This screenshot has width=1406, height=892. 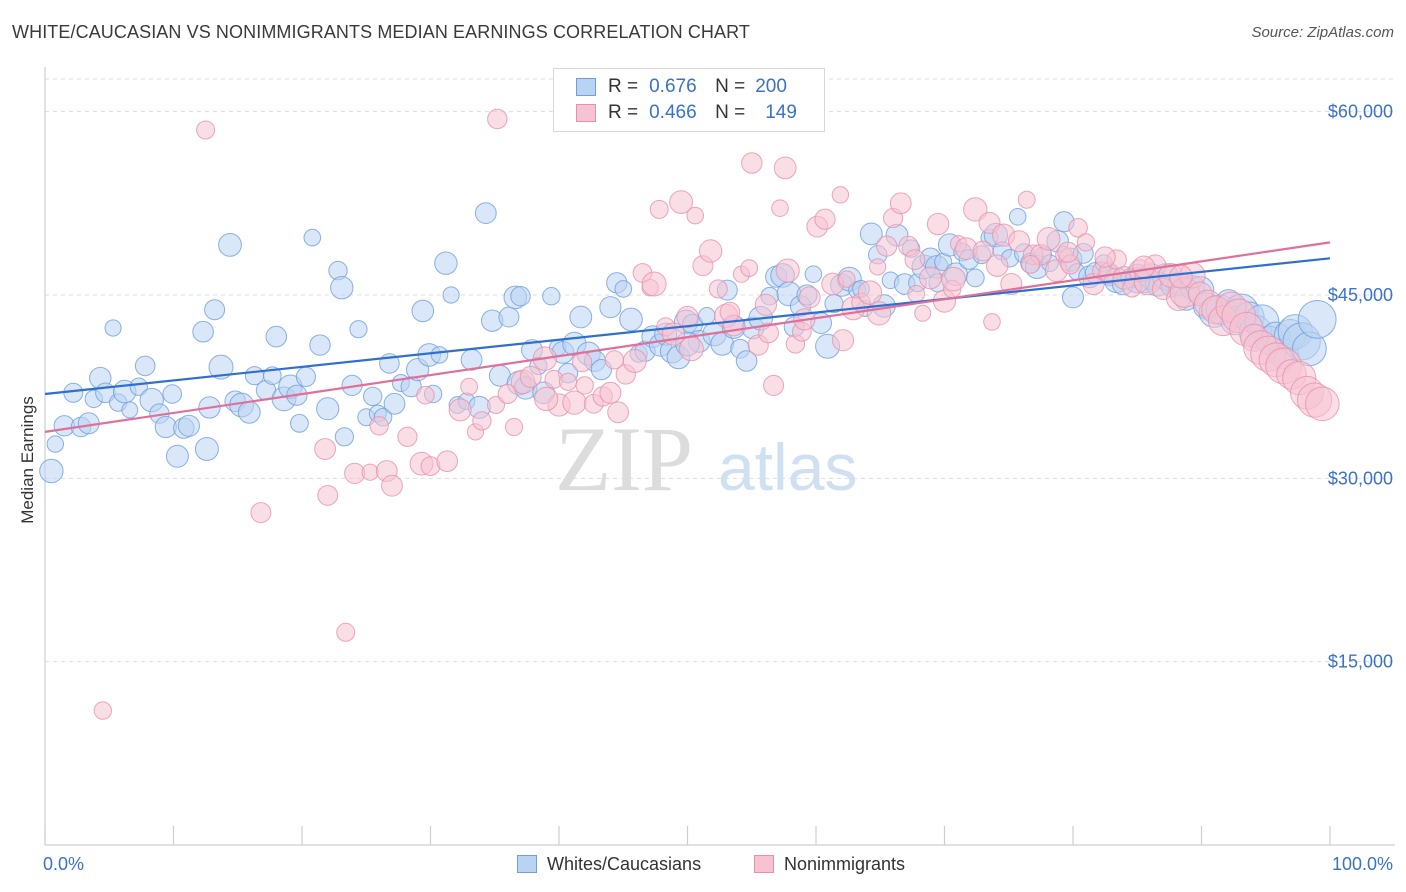 What do you see at coordinates (771, 86) in the screenshot?
I see `legend-n-value-whites: 200` at bounding box center [771, 86].